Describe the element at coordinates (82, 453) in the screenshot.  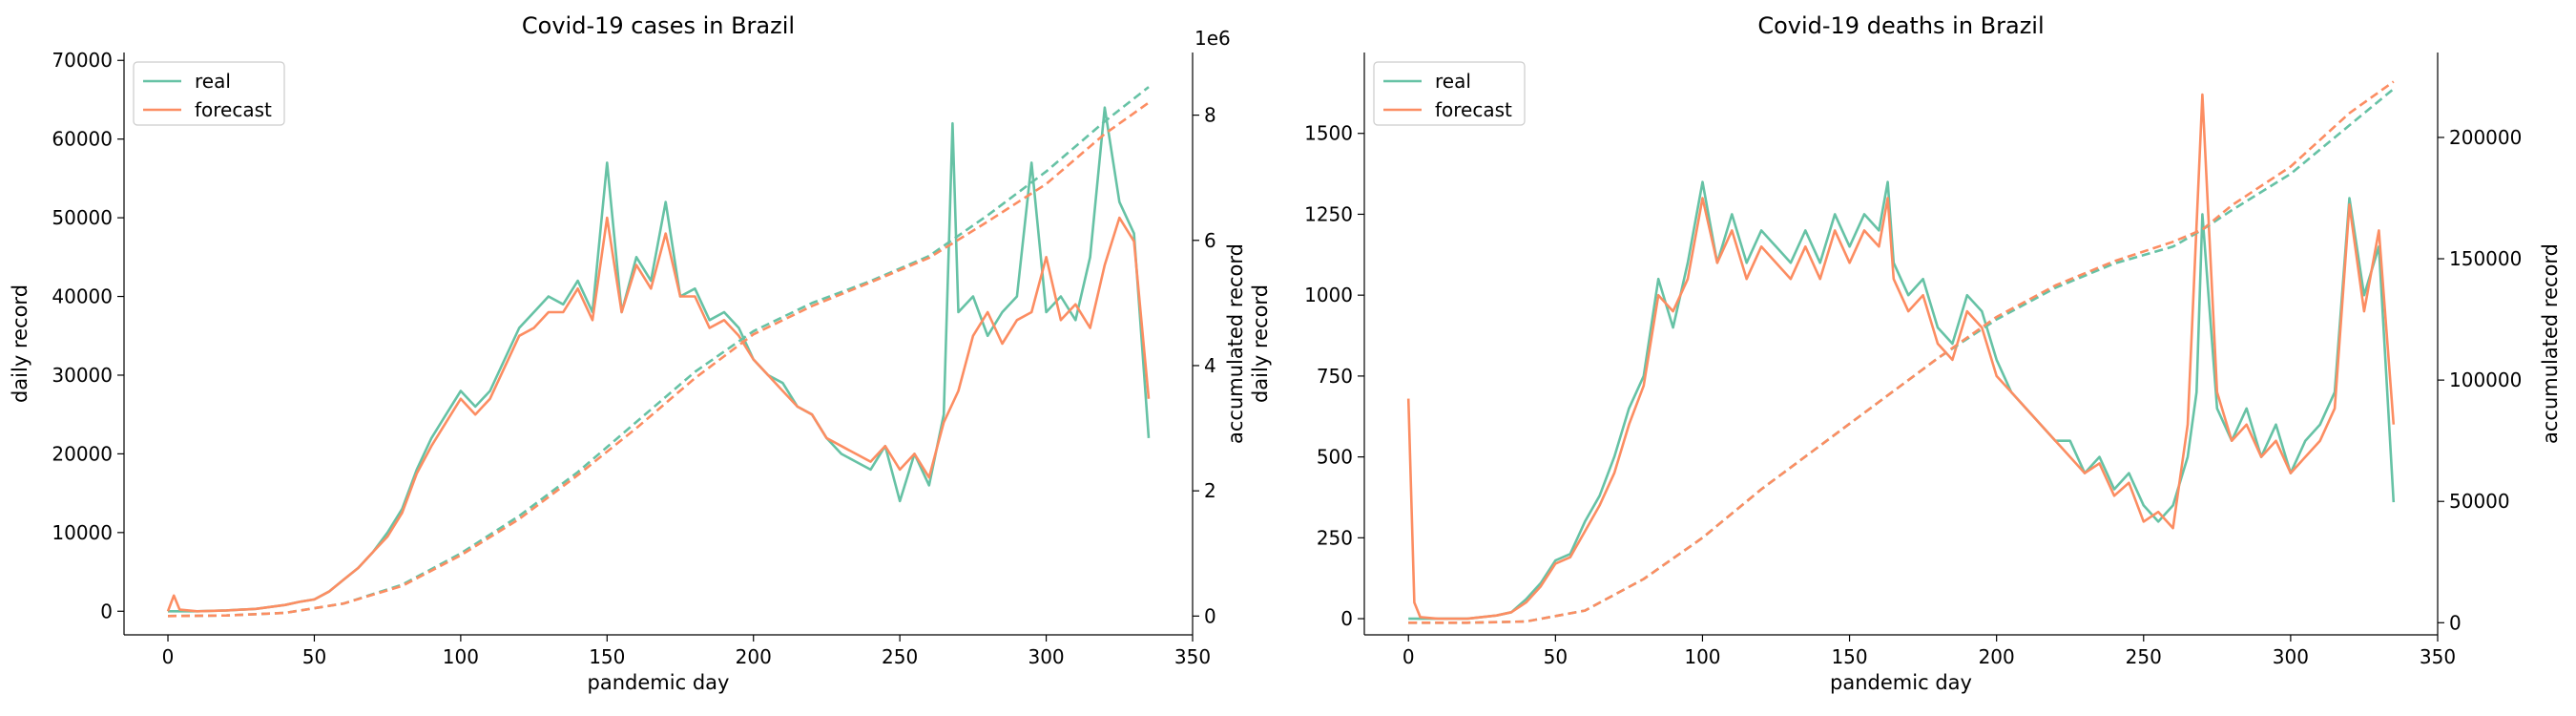
I see `cases-y-tick-label: 20000` at that location.